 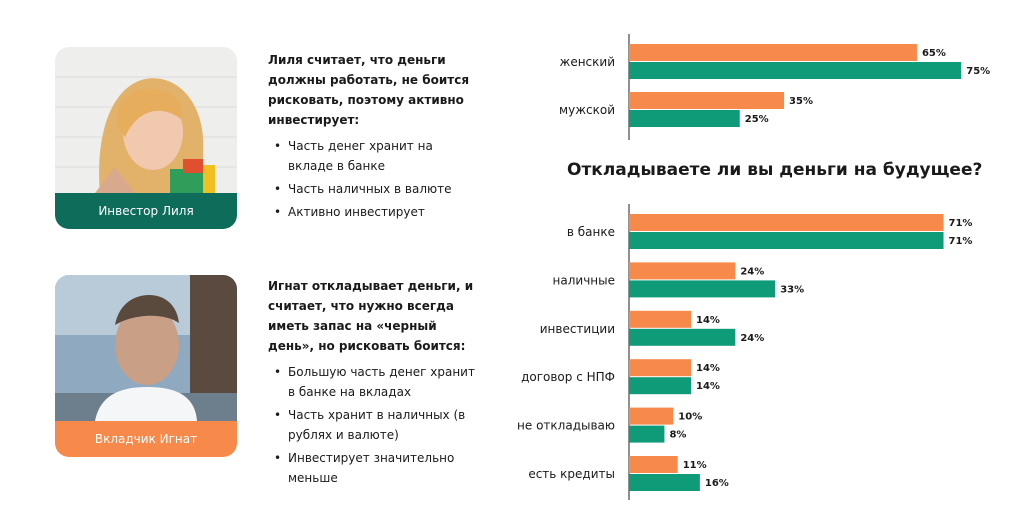 I want to click on chart-title: Откладываете ли вы деньги на будущее?, so click(x=775, y=170).